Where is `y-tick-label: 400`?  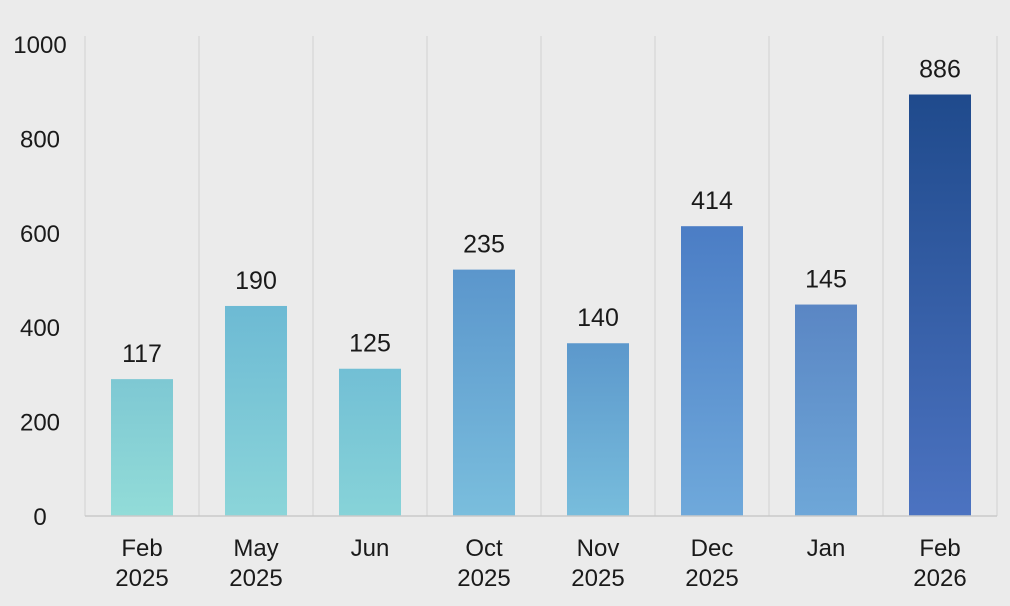 y-tick-label: 400 is located at coordinates (40, 328).